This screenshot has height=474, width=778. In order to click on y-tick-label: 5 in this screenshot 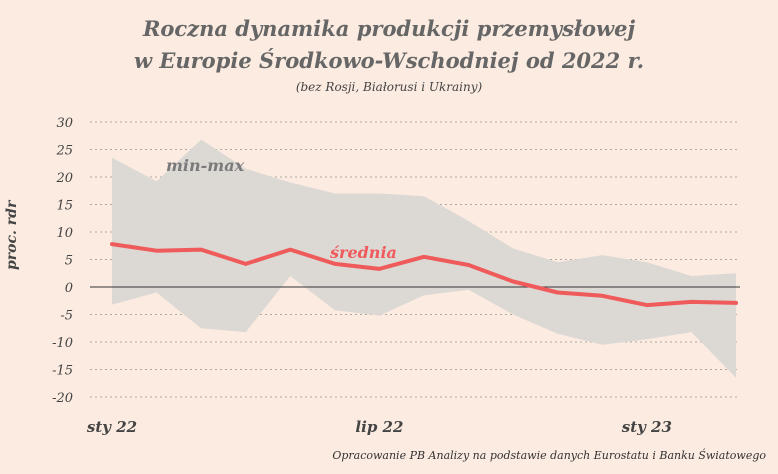, I will do `click(69, 261)`.